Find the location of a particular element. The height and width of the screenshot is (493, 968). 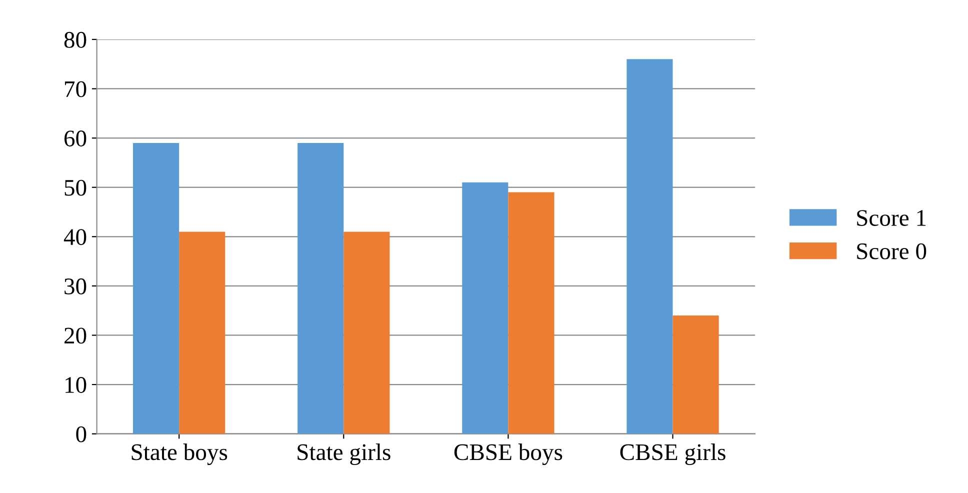

y-tick-label: 20 is located at coordinates (75, 336).